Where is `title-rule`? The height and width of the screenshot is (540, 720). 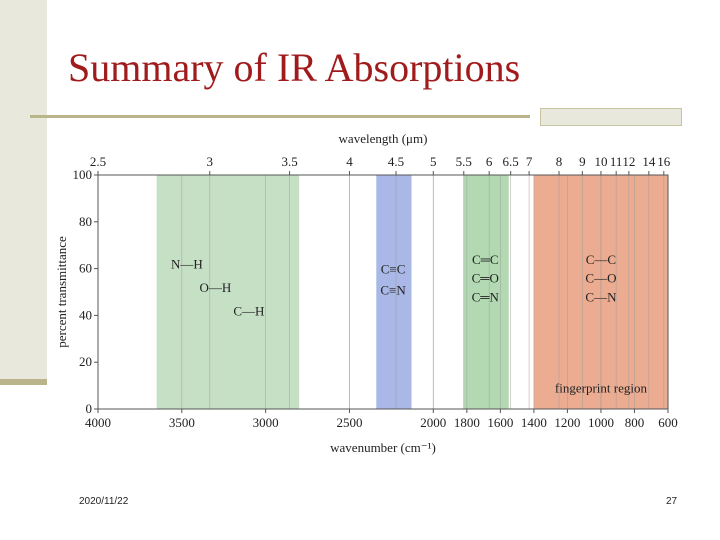 title-rule is located at coordinates (280, 116).